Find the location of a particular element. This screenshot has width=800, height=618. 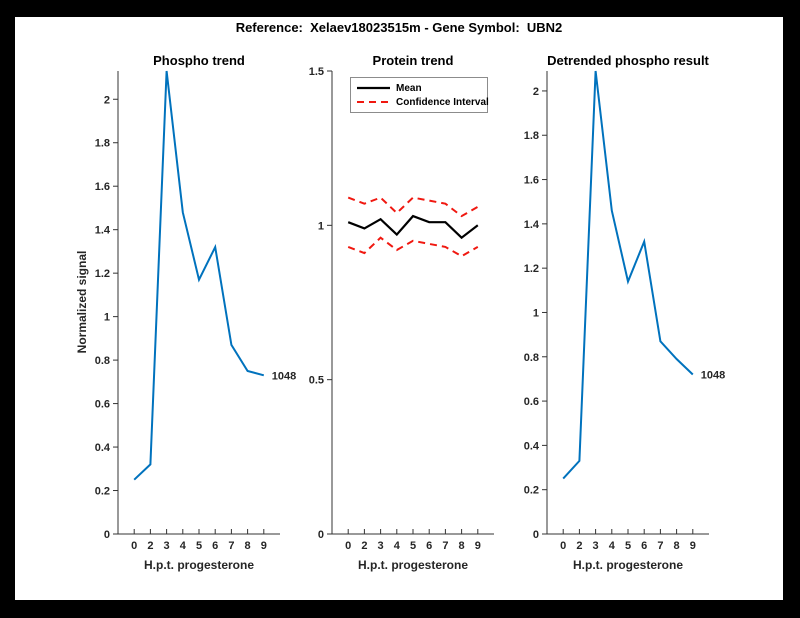

x-axis-label-2: H.p.t. progesterone is located at coordinates (412, 565).